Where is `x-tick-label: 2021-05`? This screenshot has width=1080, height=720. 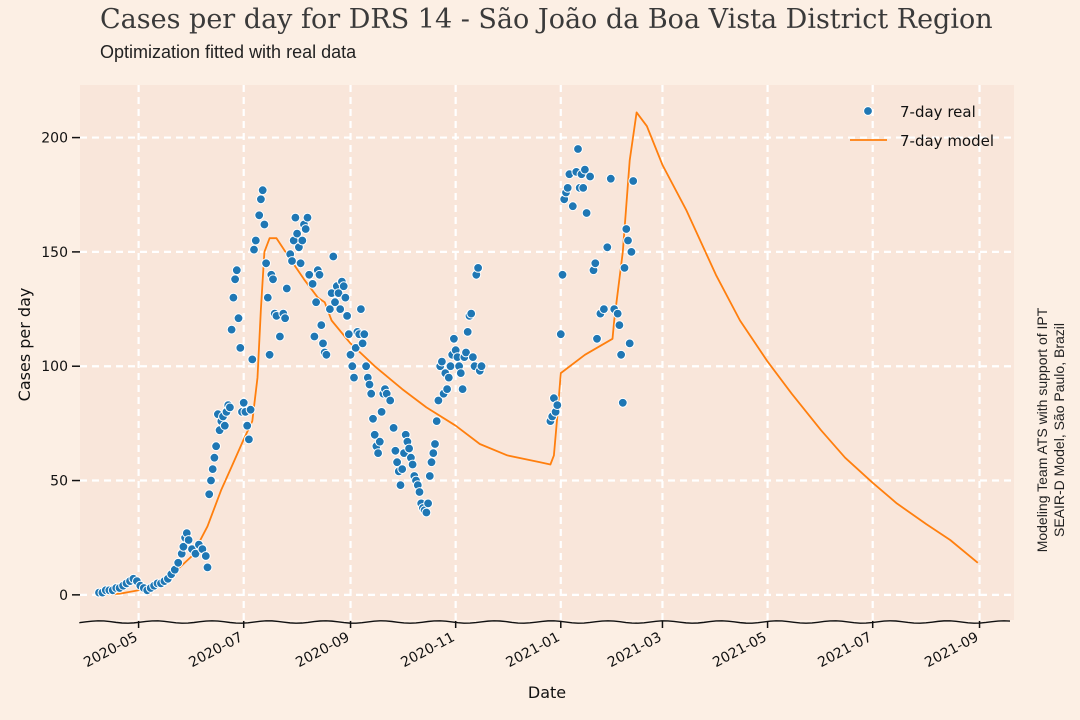 x-tick-label: 2021-05 is located at coordinates (739, 650).